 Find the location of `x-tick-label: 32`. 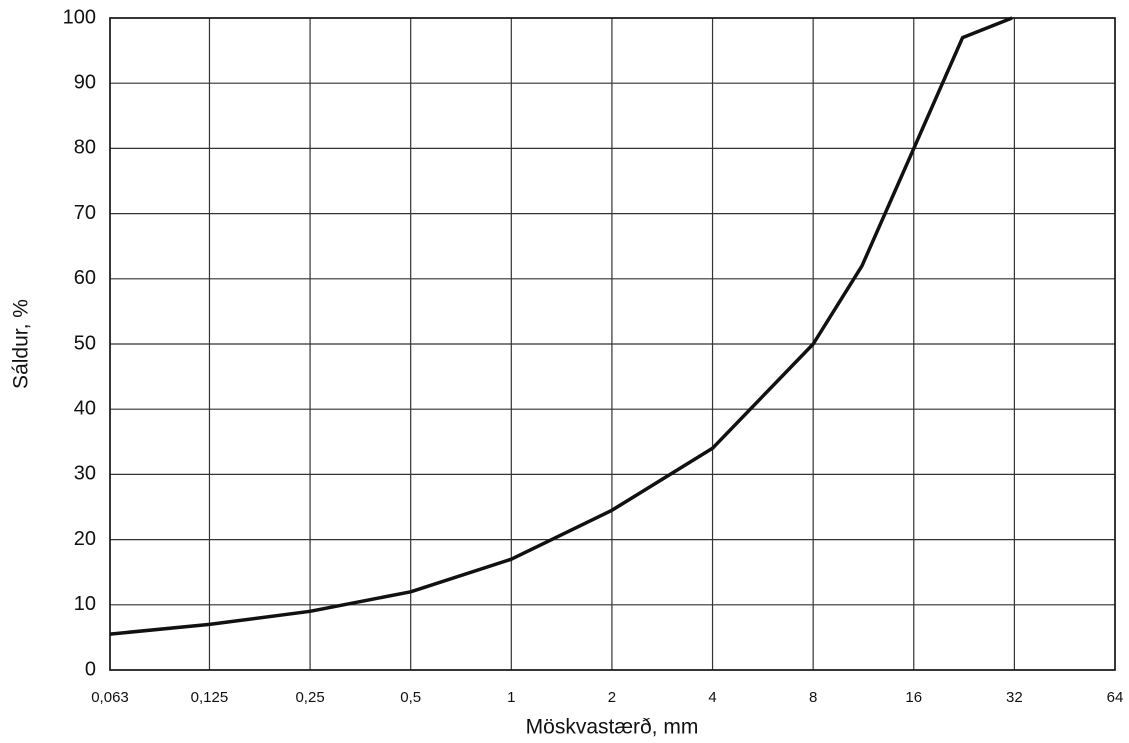

x-tick-label: 32 is located at coordinates (1014, 697).